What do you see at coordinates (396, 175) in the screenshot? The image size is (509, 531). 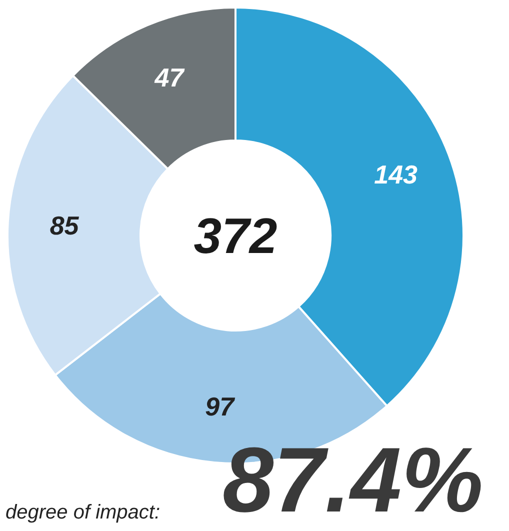 I see `data-label: 143` at bounding box center [396, 175].